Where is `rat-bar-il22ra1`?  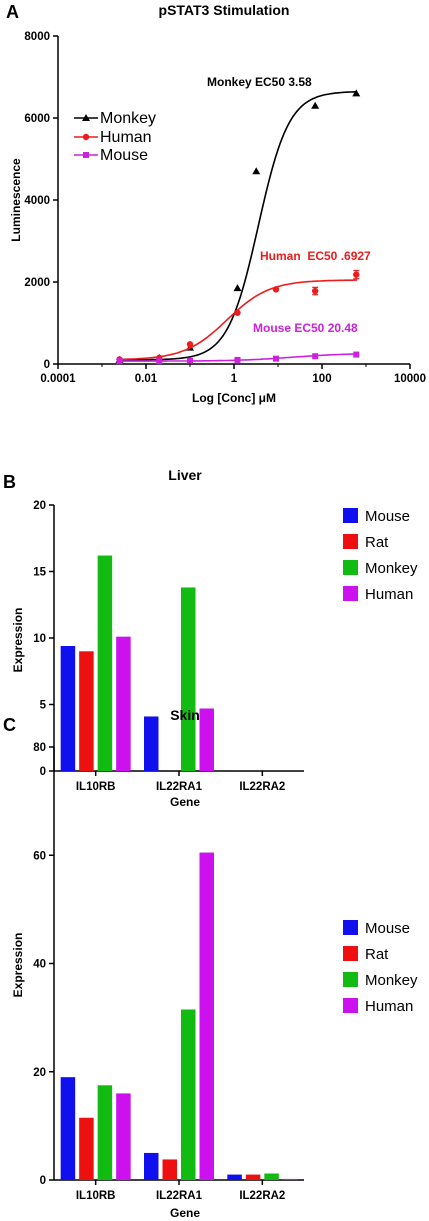 rat-bar-il22ra1 is located at coordinates (169, 1169).